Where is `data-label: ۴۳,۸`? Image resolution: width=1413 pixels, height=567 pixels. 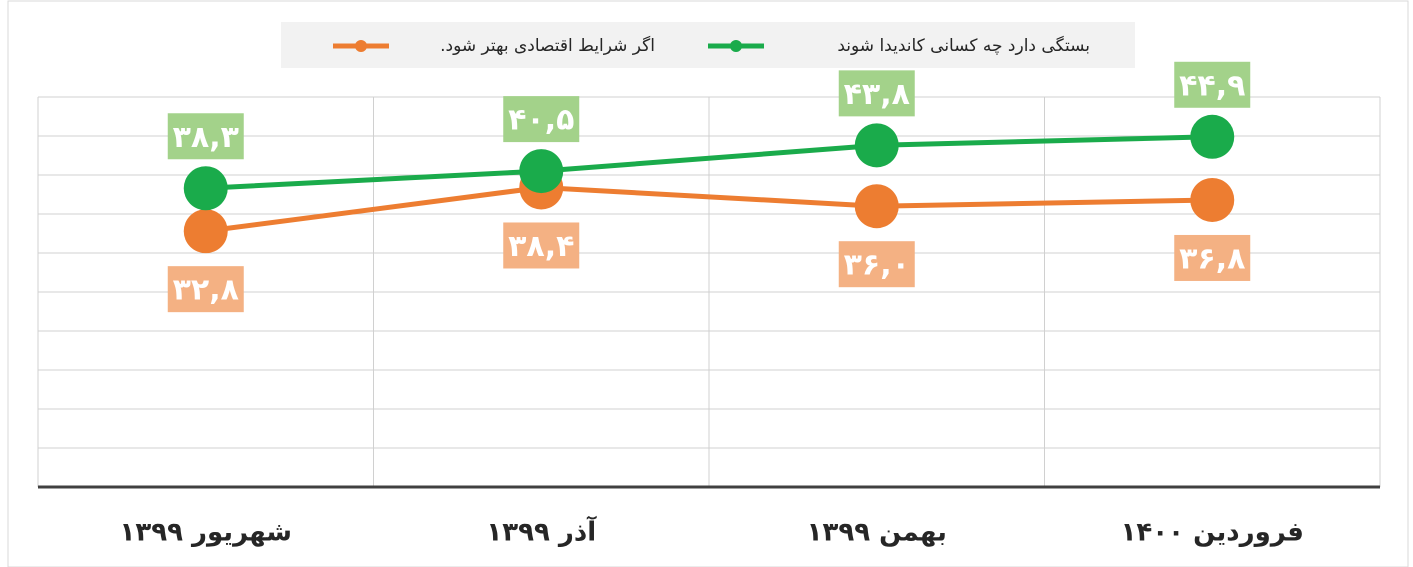
data-label: ۴۳,۸ is located at coordinates (877, 94).